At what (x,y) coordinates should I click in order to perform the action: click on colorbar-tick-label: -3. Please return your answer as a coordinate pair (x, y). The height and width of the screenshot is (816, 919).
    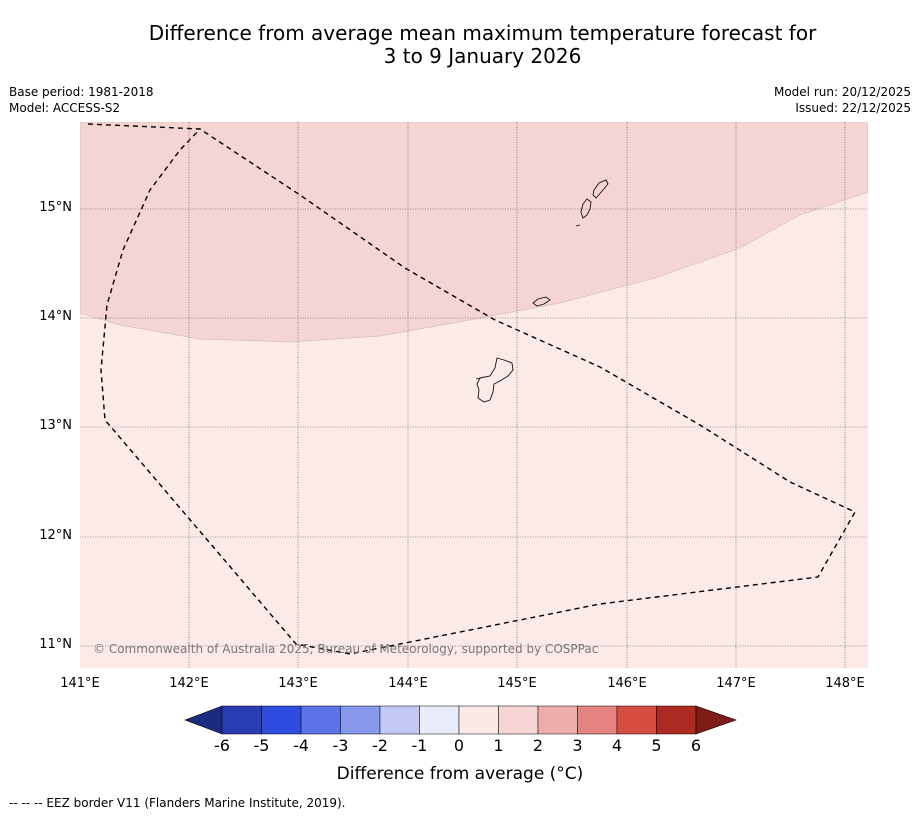
    Looking at the image, I should click on (340, 745).